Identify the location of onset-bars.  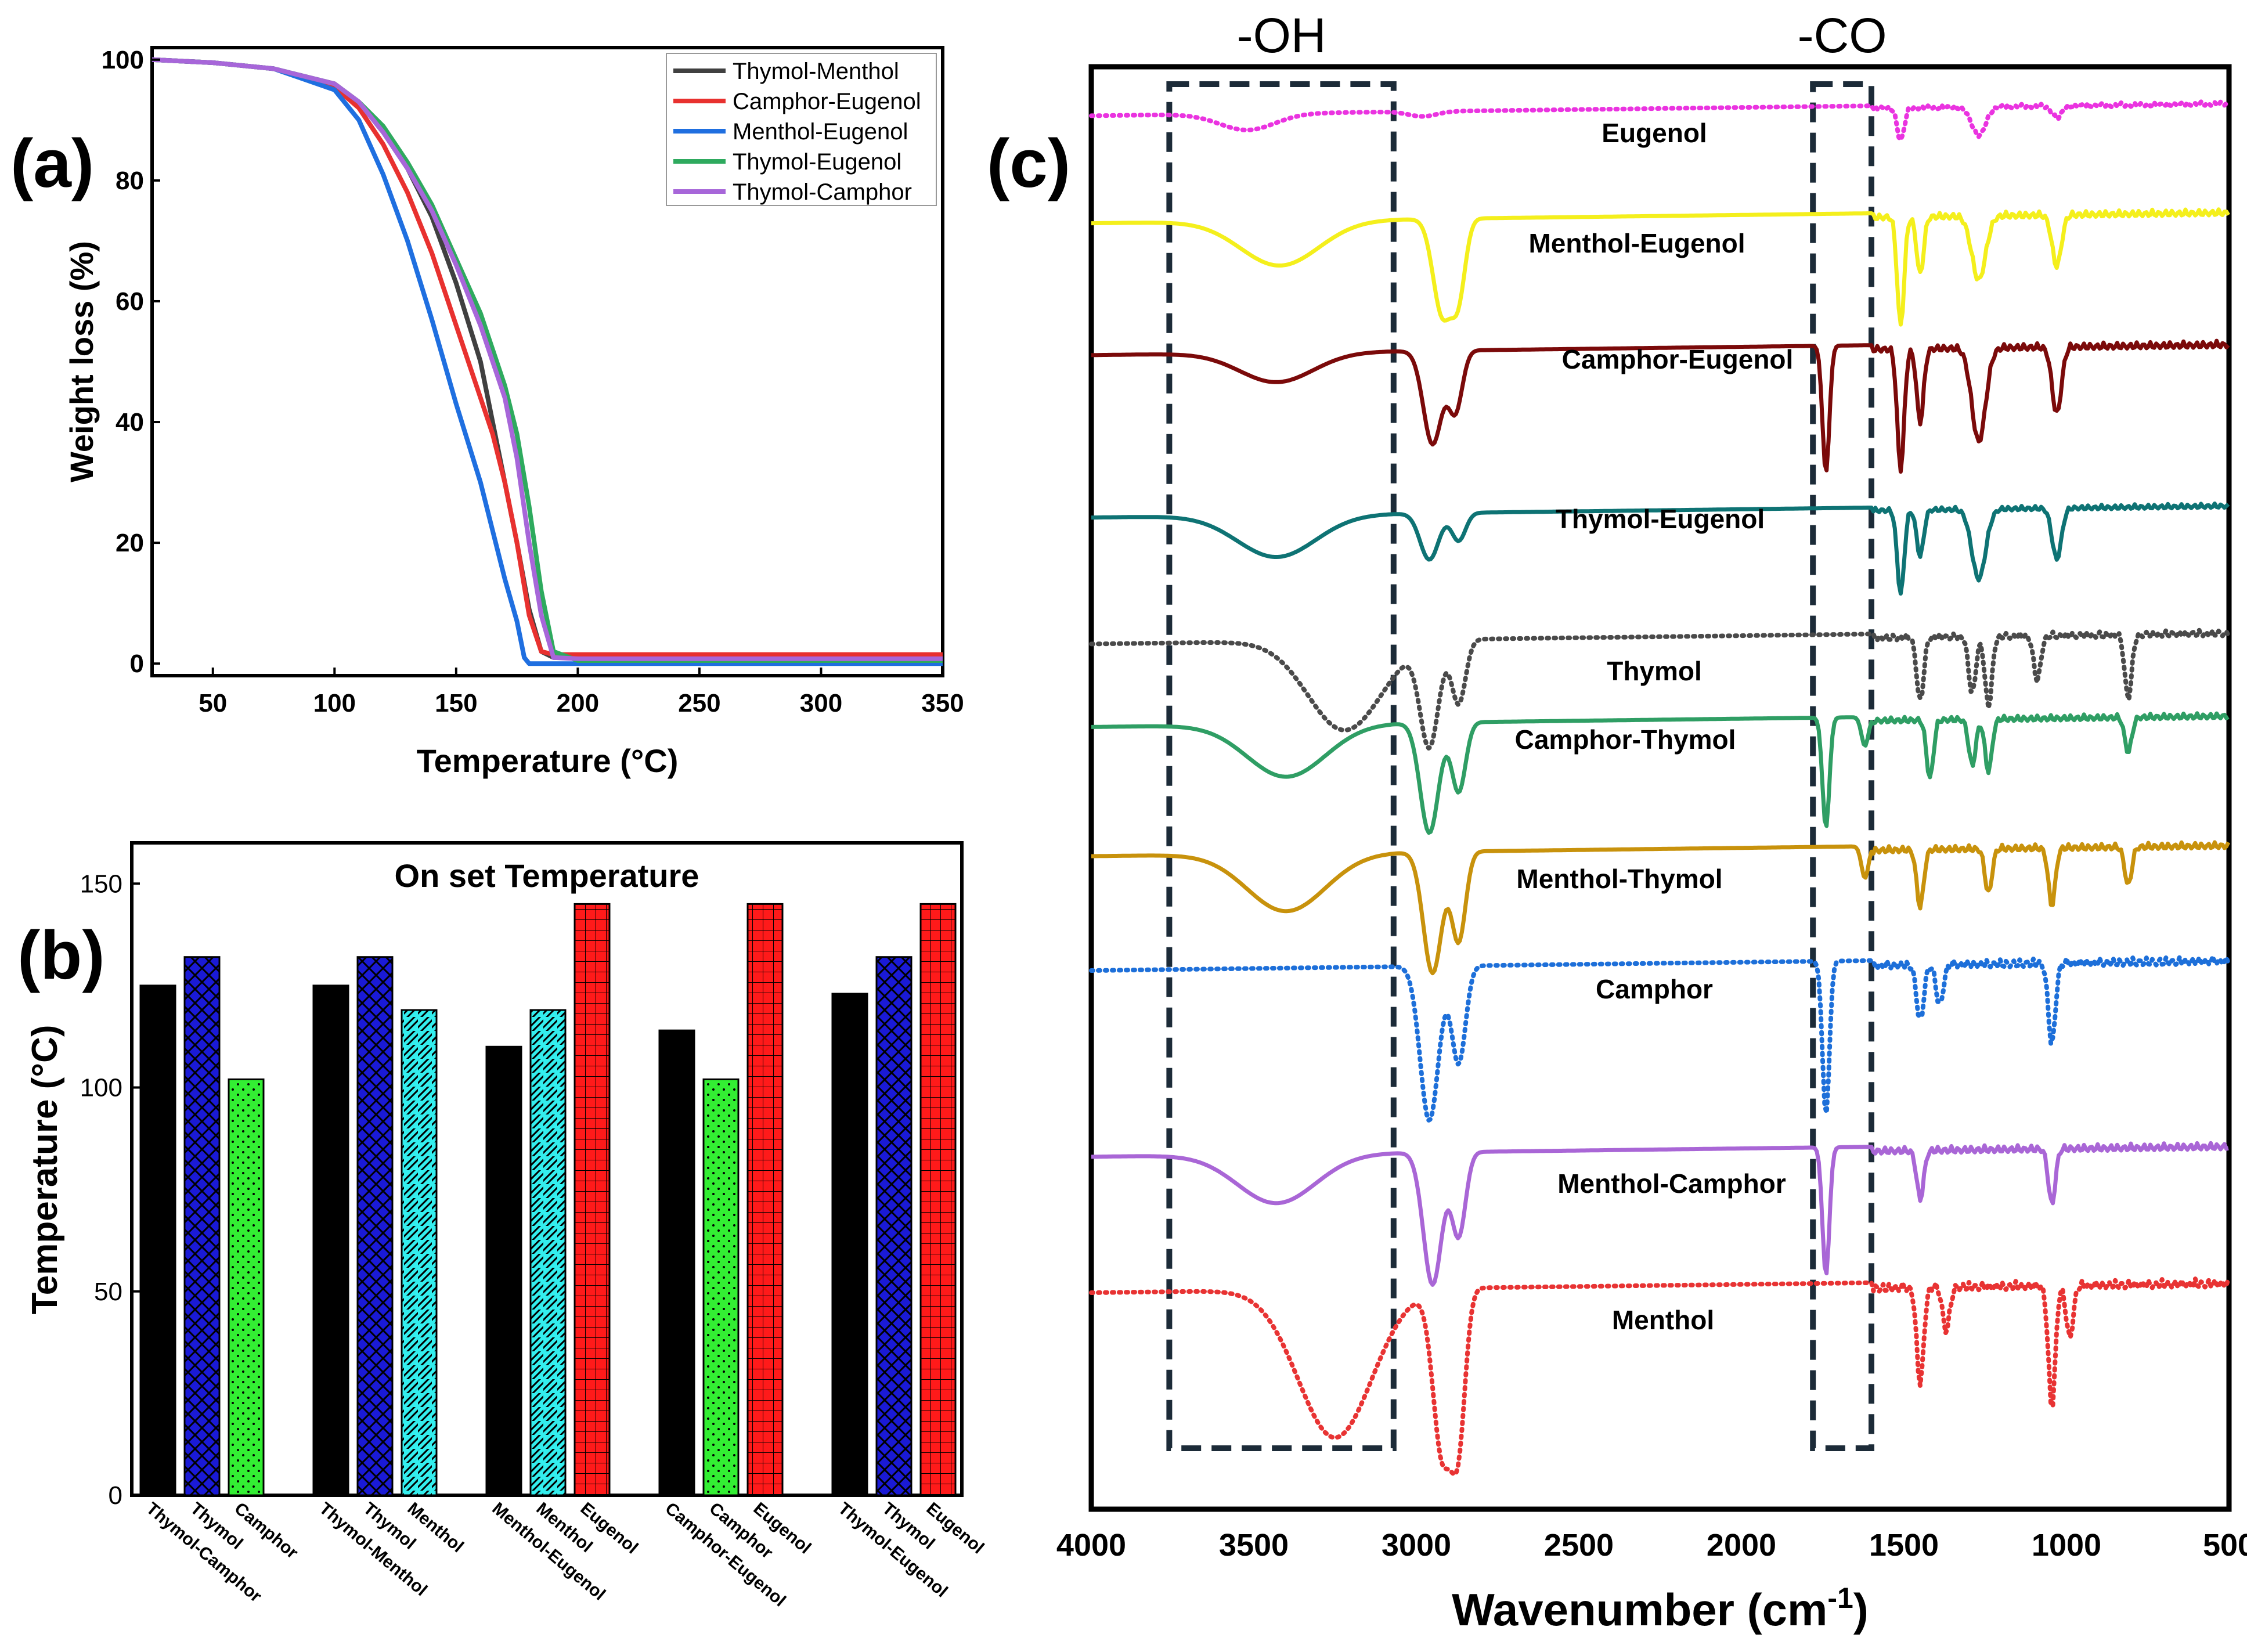
(548, 1199).